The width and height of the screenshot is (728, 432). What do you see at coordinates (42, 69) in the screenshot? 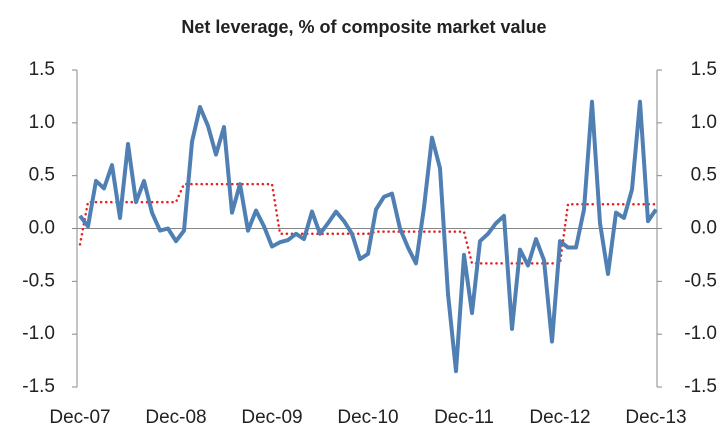
I see `y-tick-label: 1.5` at bounding box center [42, 69].